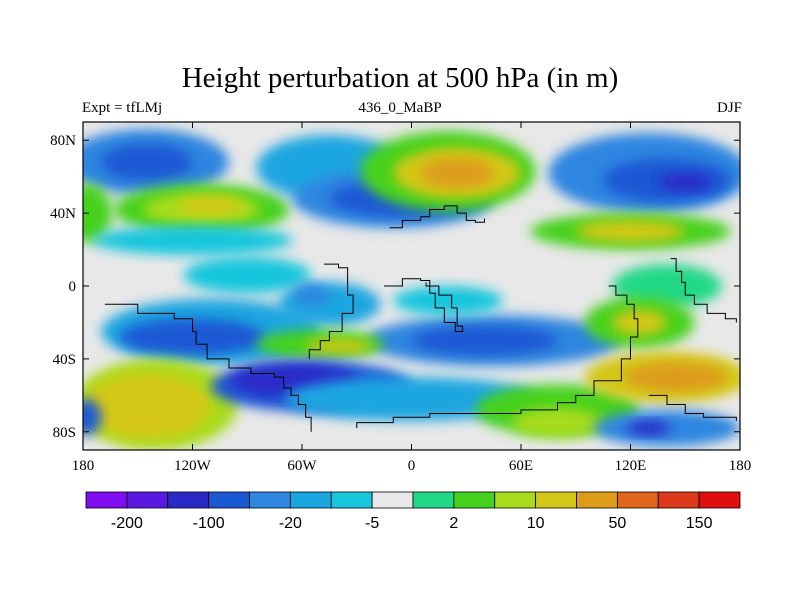 This screenshot has height=600, width=800. I want to click on experiment-label: Expt = tfLMj, so click(122, 108).